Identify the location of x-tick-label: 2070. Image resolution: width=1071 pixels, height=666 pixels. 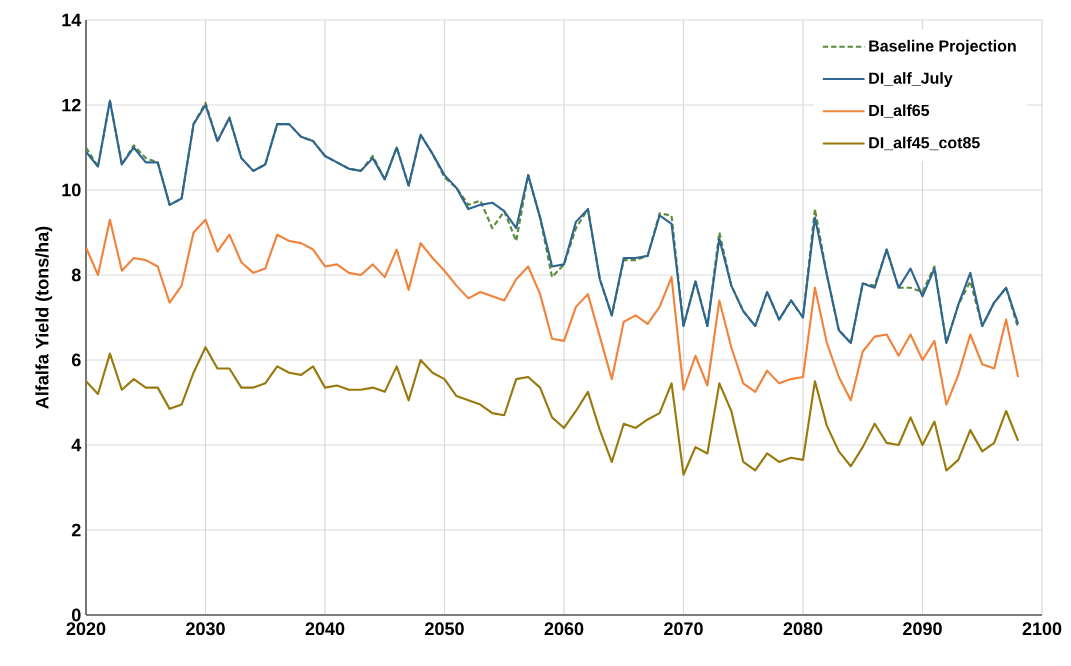
(683, 629).